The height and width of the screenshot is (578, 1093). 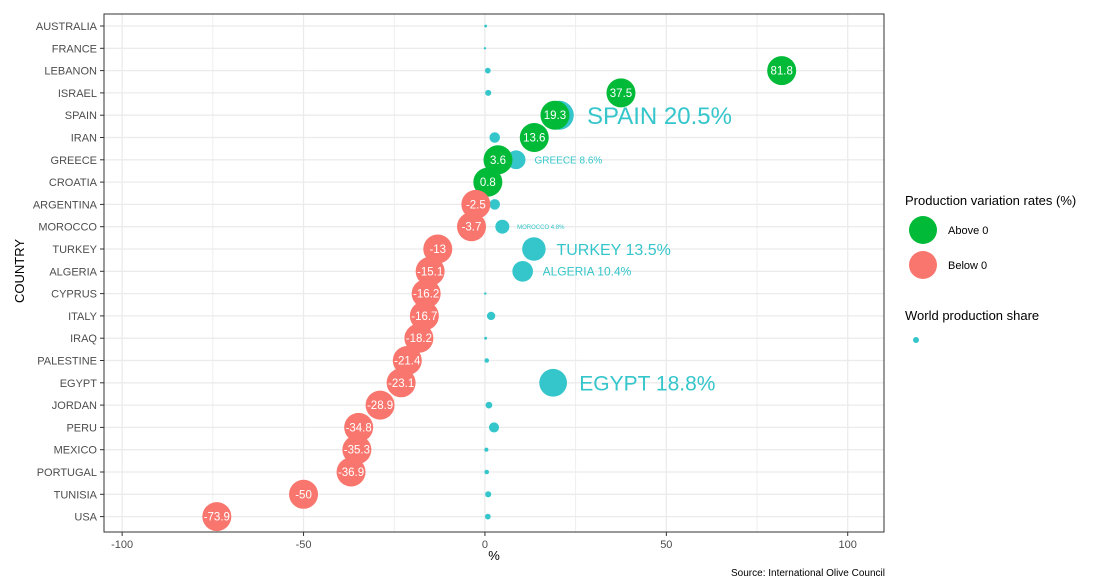 I want to click on share-label: EGYPT 18.8%, so click(x=647, y=383).